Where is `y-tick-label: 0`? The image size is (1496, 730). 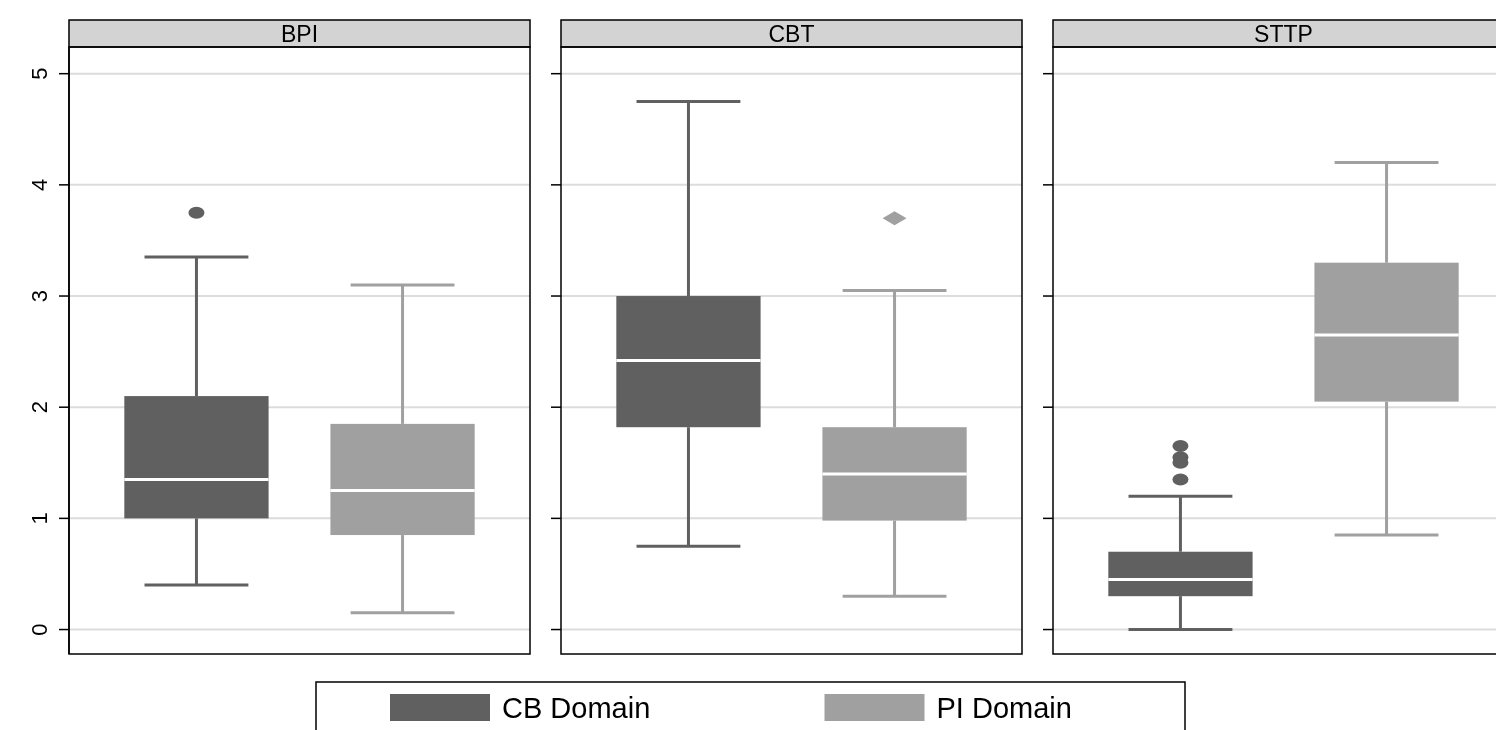 y-tick-label: 0 is located at coordinates (39, 629).